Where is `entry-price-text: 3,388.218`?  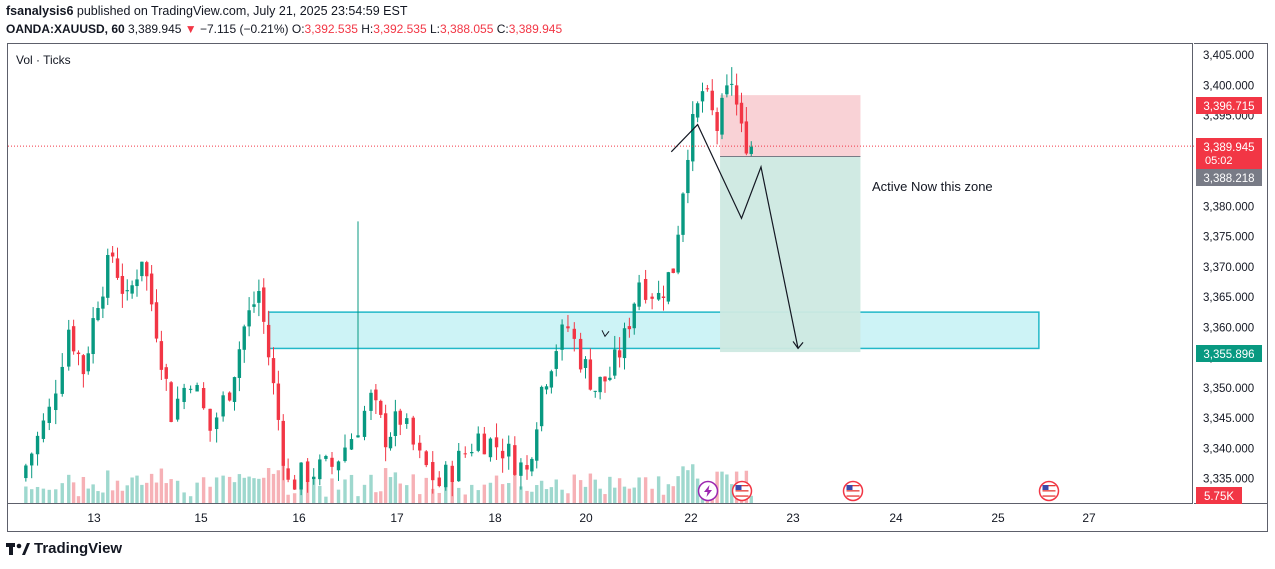
entry-price-text: 3,388.218 is located at coordinates (1228, 179).